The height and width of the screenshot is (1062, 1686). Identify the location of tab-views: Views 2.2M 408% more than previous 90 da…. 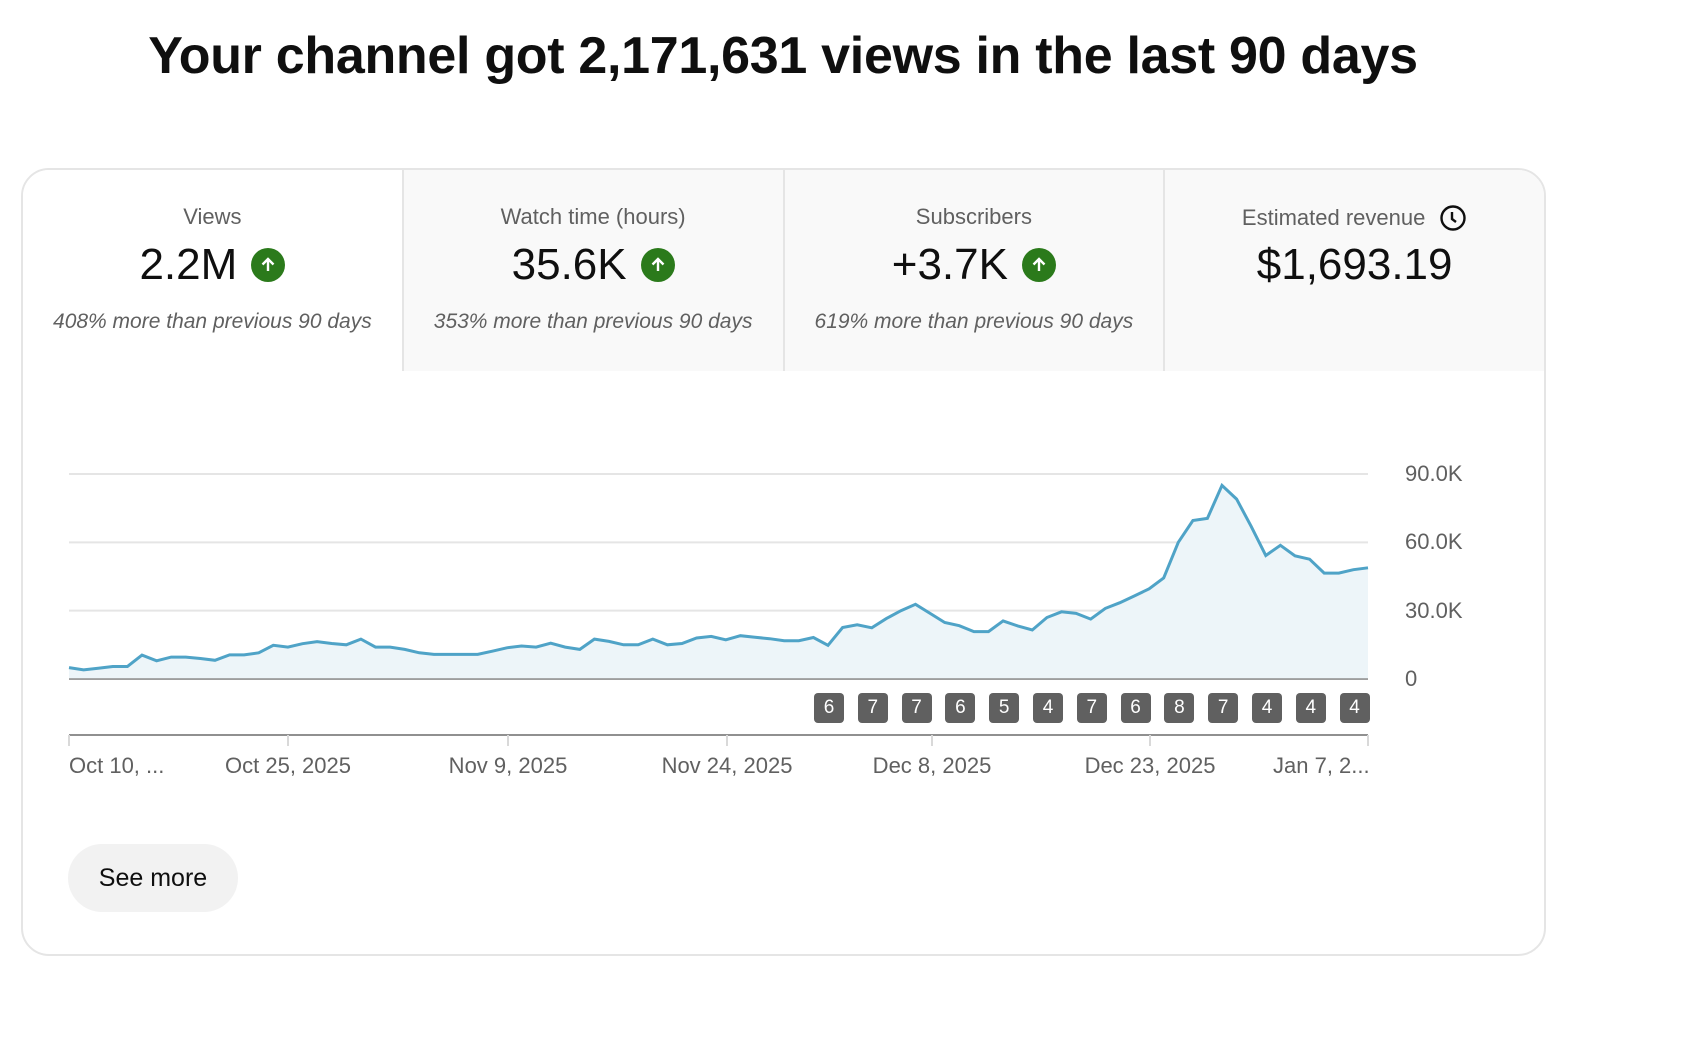
(212, 270).